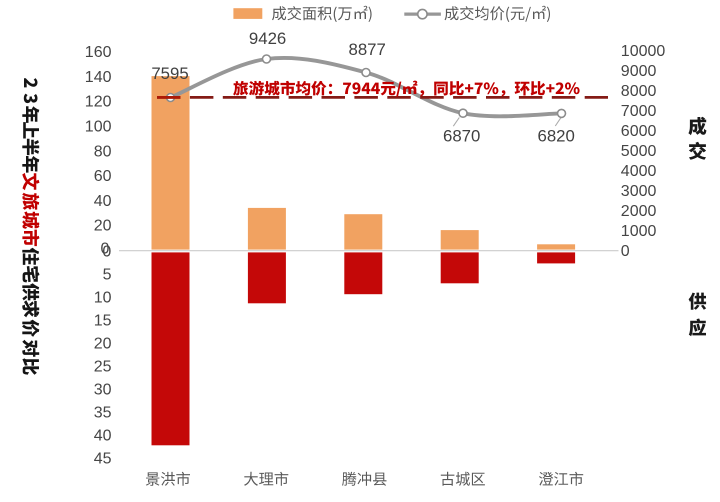  What do you see at coordinates (98, 127) in the screenshot?
I see `svg-text: 100` at bounding box center [98, 127].